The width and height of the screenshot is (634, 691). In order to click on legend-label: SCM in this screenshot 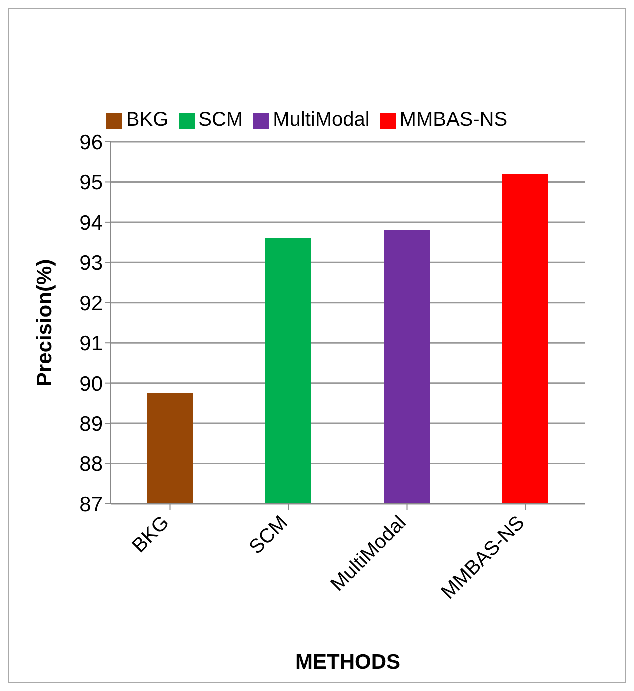, I will do `click(221, 120)`.